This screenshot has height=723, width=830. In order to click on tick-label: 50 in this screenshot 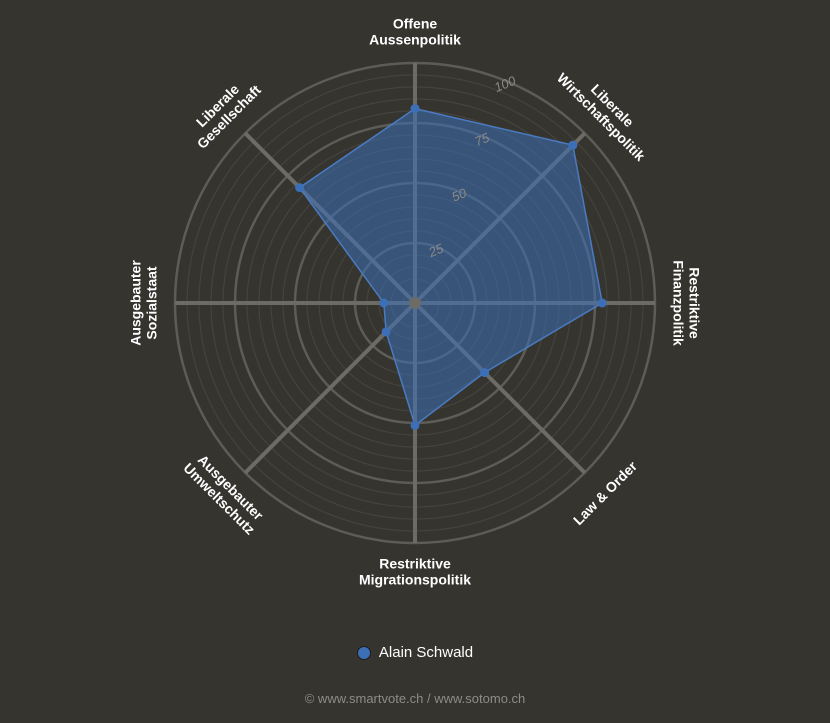, I will do `click(459, 195)`.